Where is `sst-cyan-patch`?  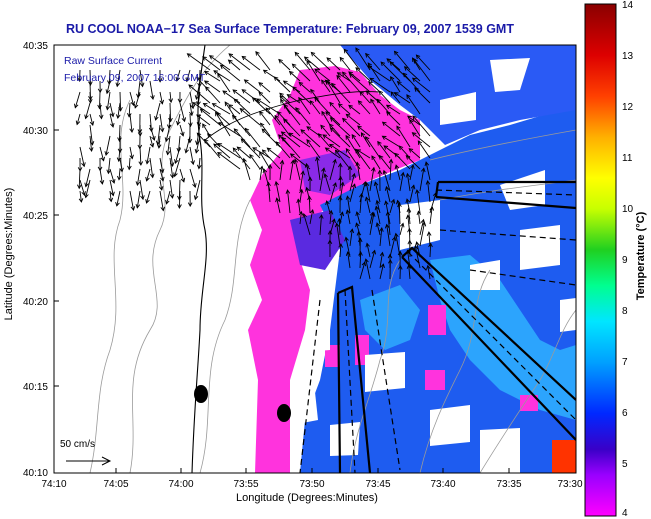
sst-cyan-patch is located at coordinates (503, 337).